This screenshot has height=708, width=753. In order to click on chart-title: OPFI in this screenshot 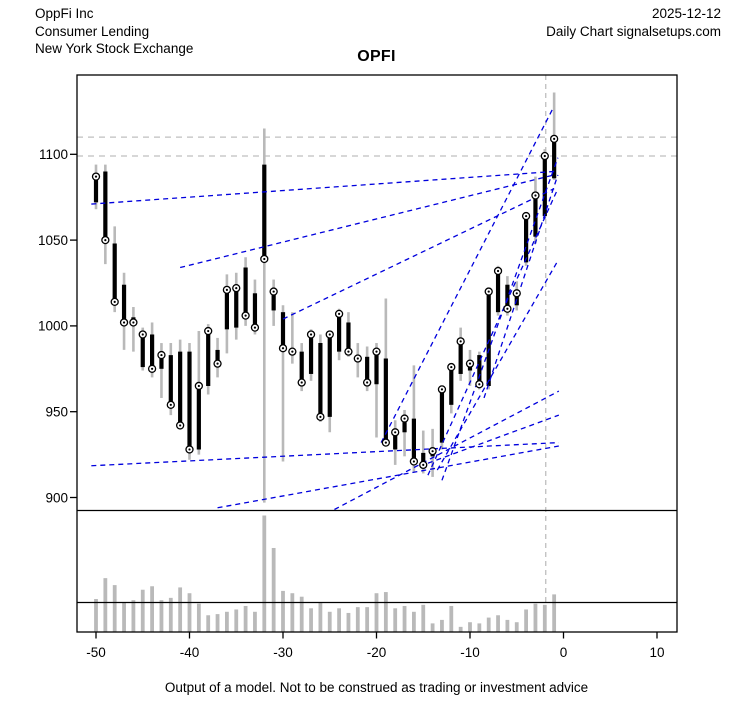, I will do `click(376, 56)`.